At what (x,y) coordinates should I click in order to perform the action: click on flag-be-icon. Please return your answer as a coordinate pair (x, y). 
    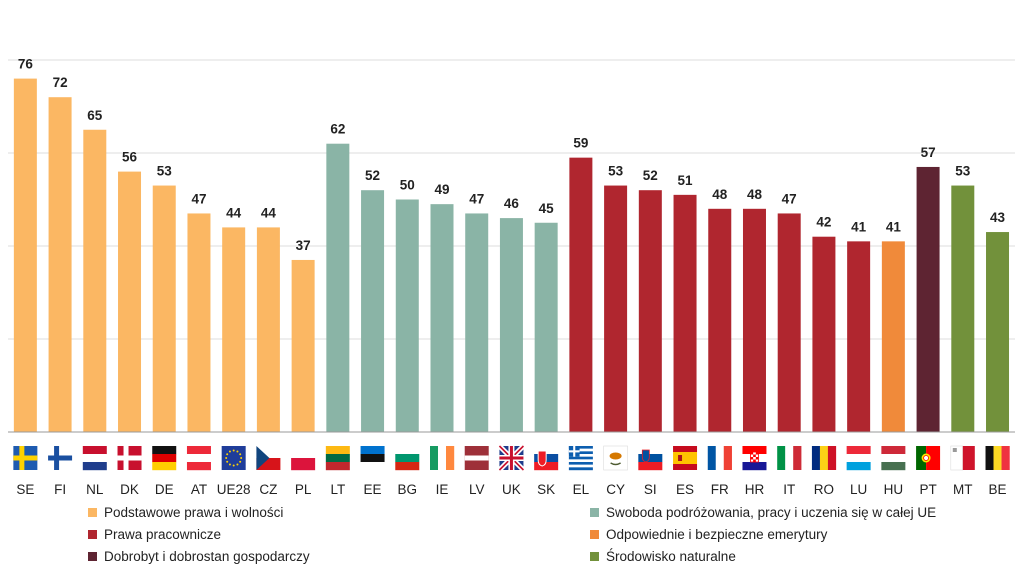
    Looking at the image, I should click on (997, 458).